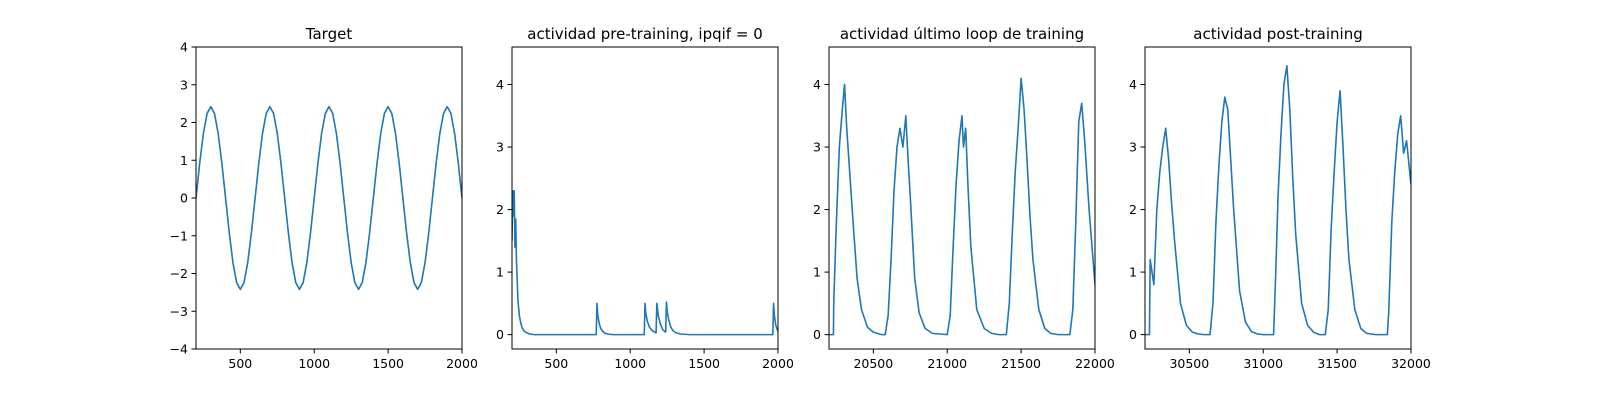 This screenshot has width=1600, height=400. I want to click on x-tick-label: 21000, so click(947, 363).